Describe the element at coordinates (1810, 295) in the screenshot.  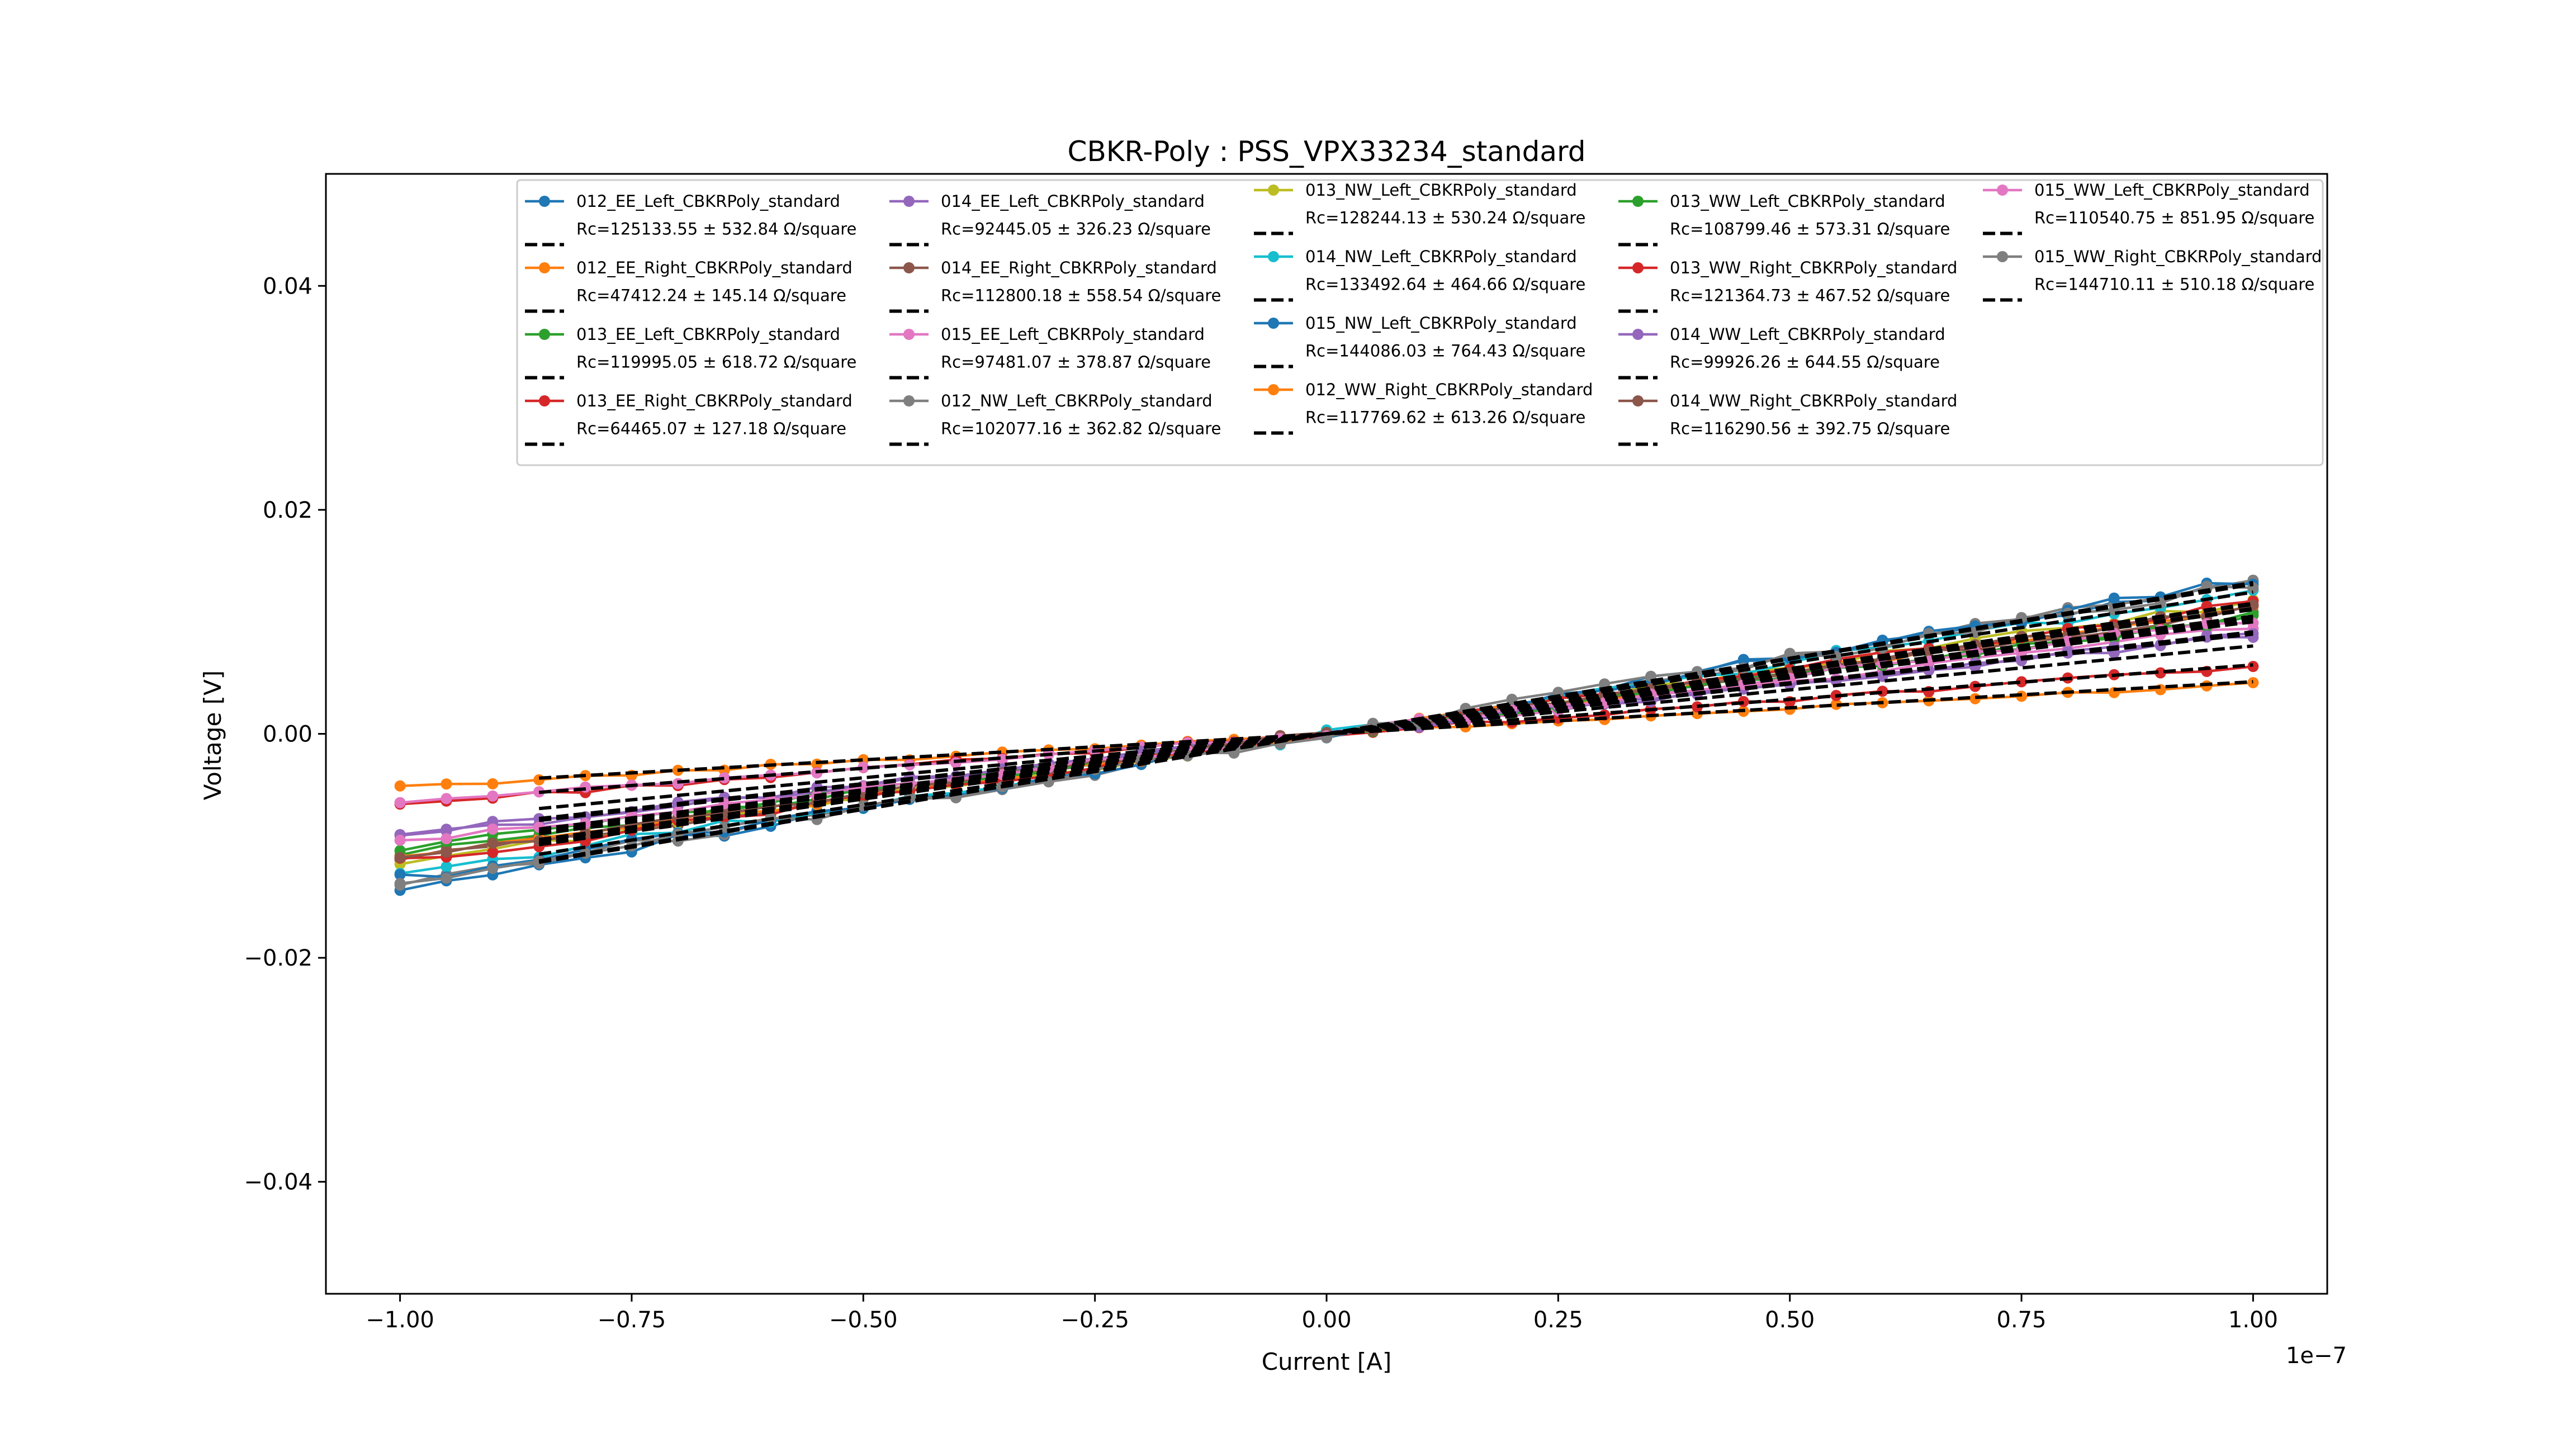
I see `legend-fit-label-13: Rc=121364.73 ± 467.52 Ω/square` at that location.